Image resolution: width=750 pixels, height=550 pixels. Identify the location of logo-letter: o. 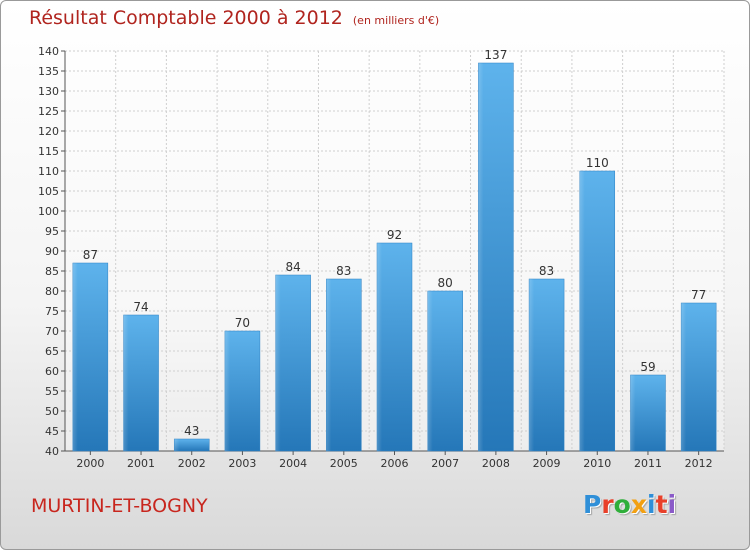
(622, 504).